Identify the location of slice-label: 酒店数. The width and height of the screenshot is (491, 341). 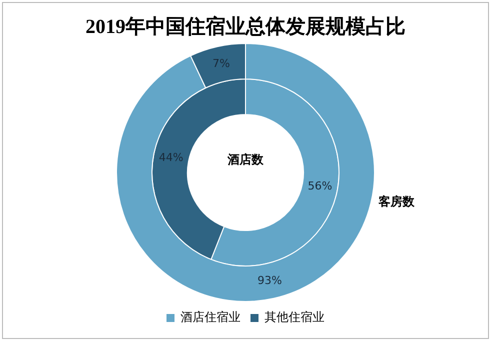
(245, 159).